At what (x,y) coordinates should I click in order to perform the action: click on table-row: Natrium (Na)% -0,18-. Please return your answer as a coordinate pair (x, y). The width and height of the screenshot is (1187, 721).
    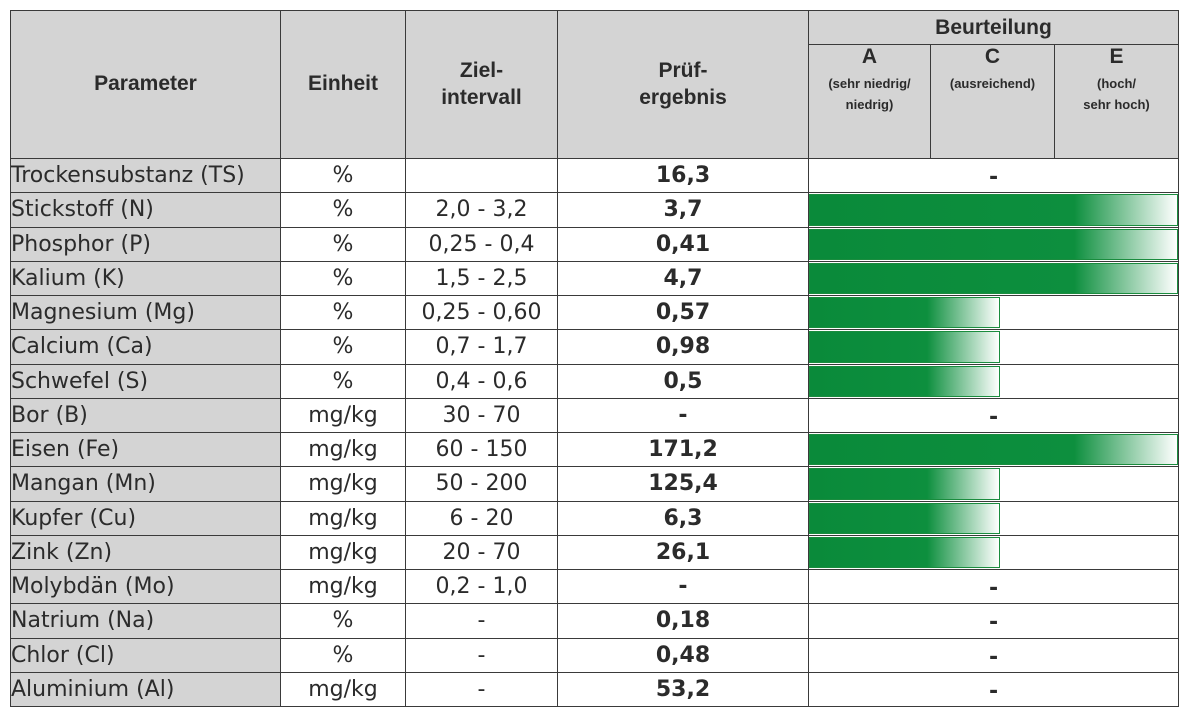
    Looking at the image, I should click on (595, 621).